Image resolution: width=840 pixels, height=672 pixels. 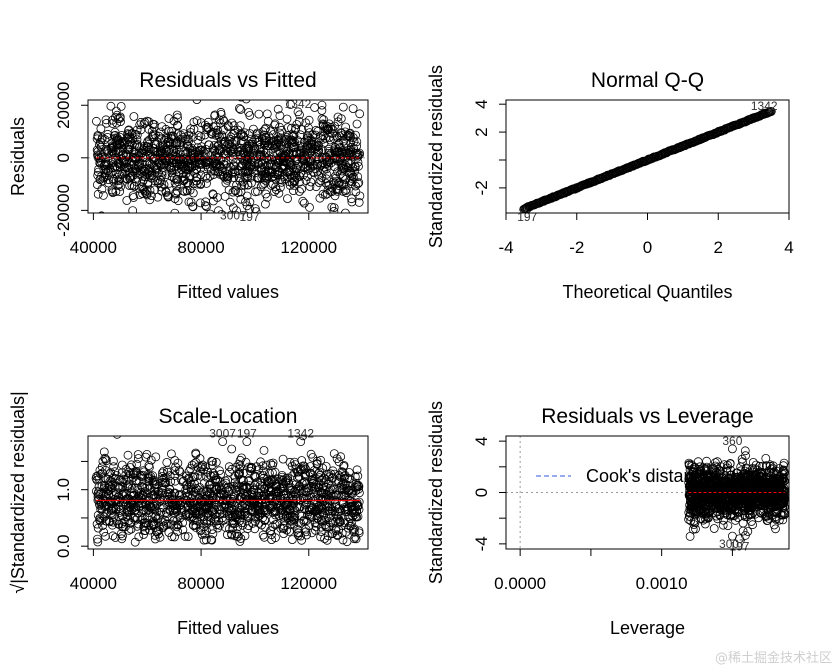 I want to click on x-tick-label: 120000, so click(x=308, y=583).